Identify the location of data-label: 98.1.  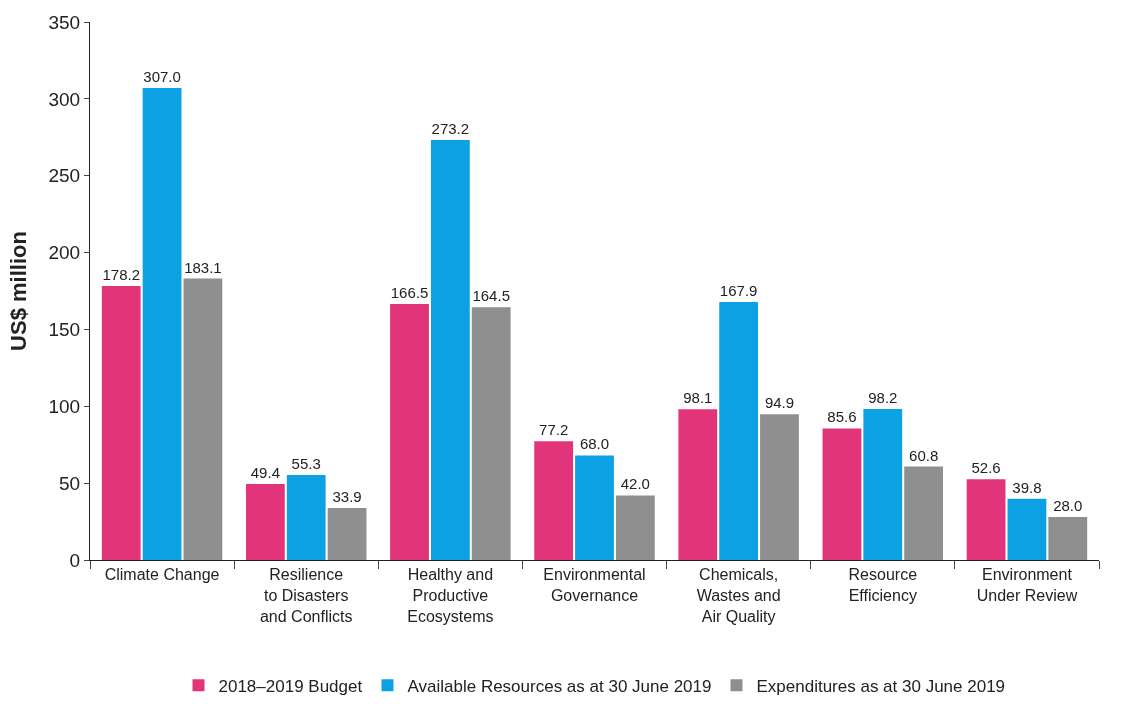
(698, 398).